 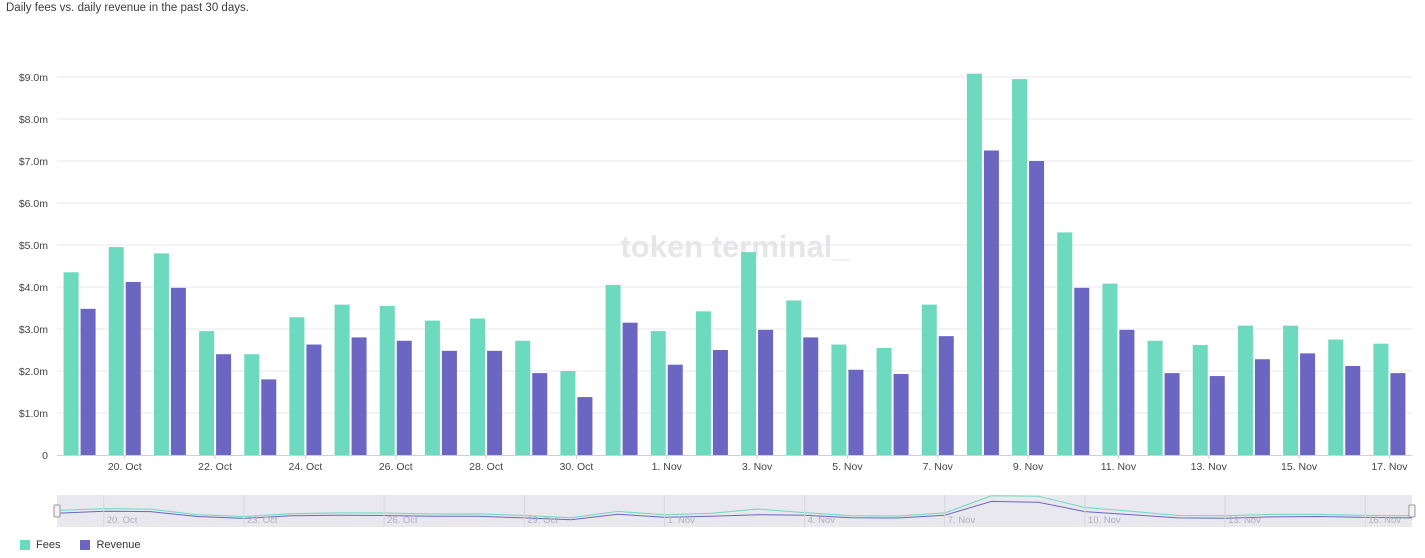 I want to click on navigator-label: 1. Nov, so click(x=681, y=520).